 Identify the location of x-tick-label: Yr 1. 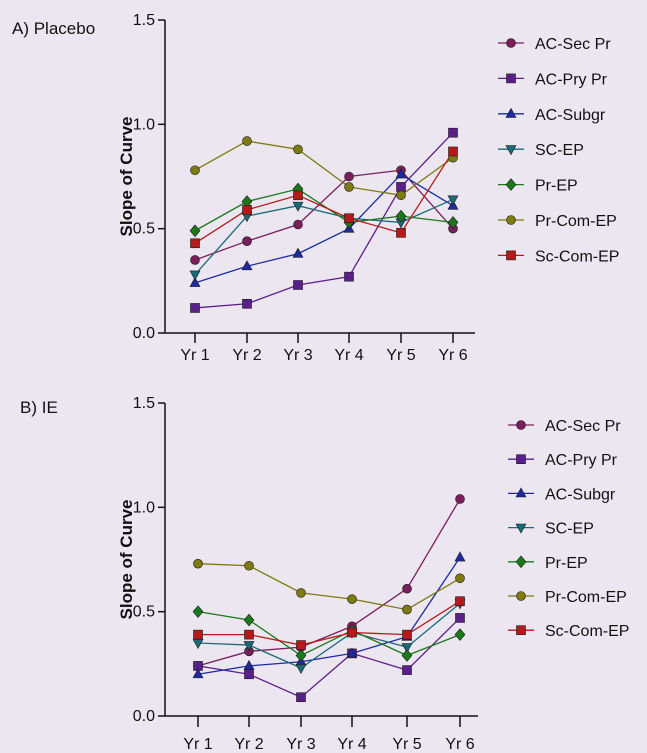
(197, 744).